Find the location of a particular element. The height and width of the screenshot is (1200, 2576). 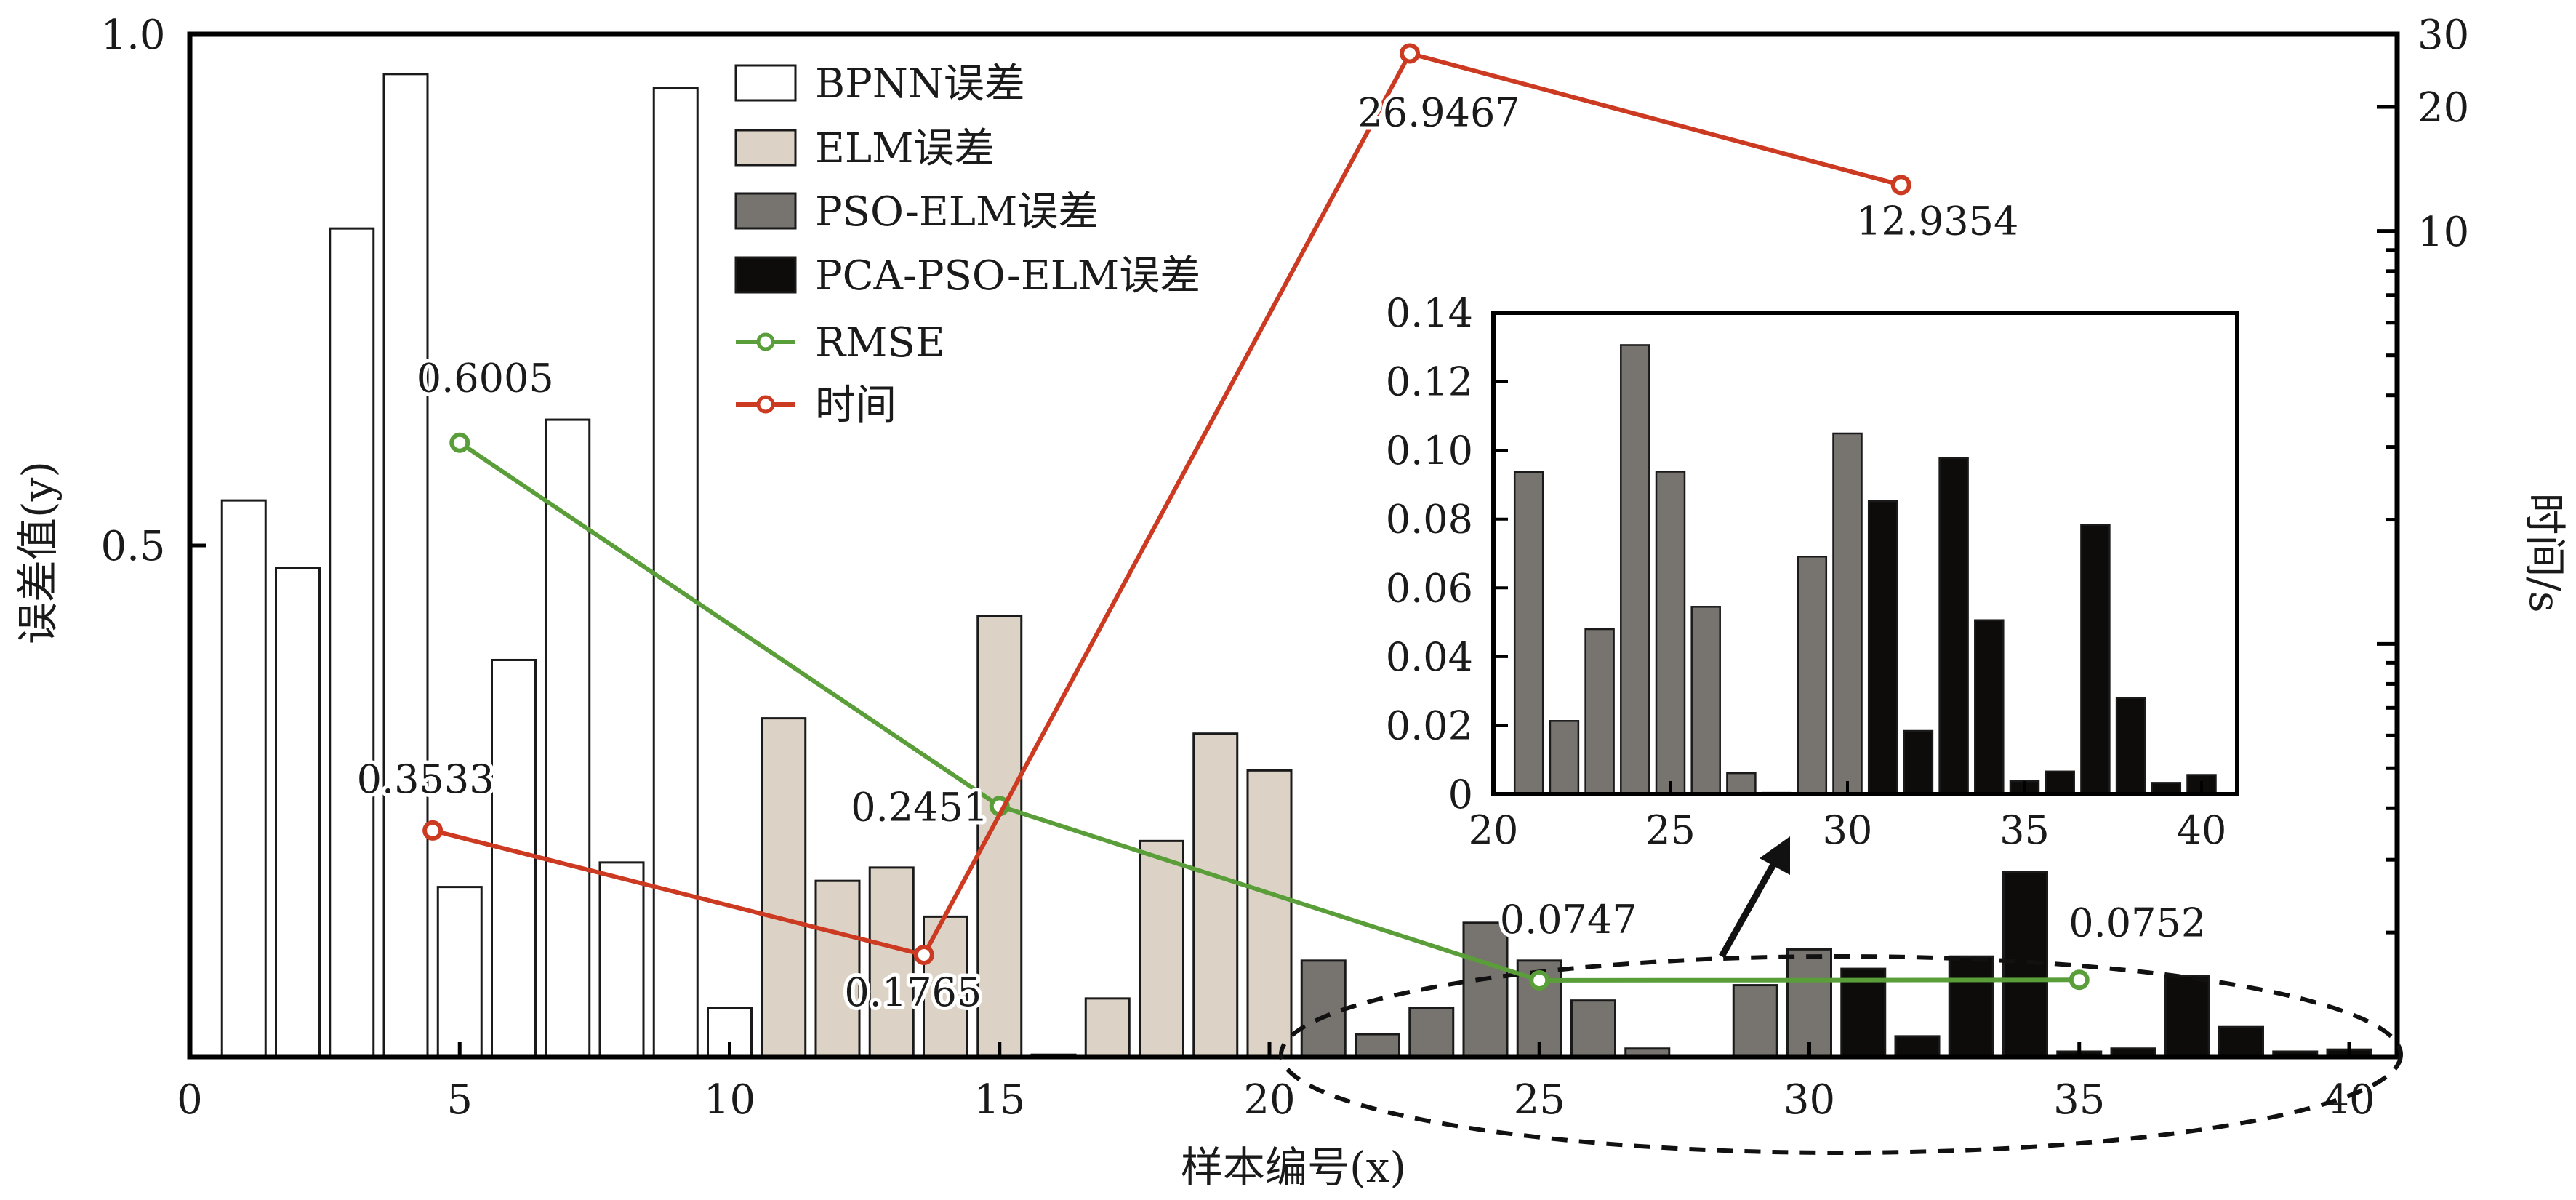

inset-y-tick-label: 0.10 is located at coordinates (1429, 450).